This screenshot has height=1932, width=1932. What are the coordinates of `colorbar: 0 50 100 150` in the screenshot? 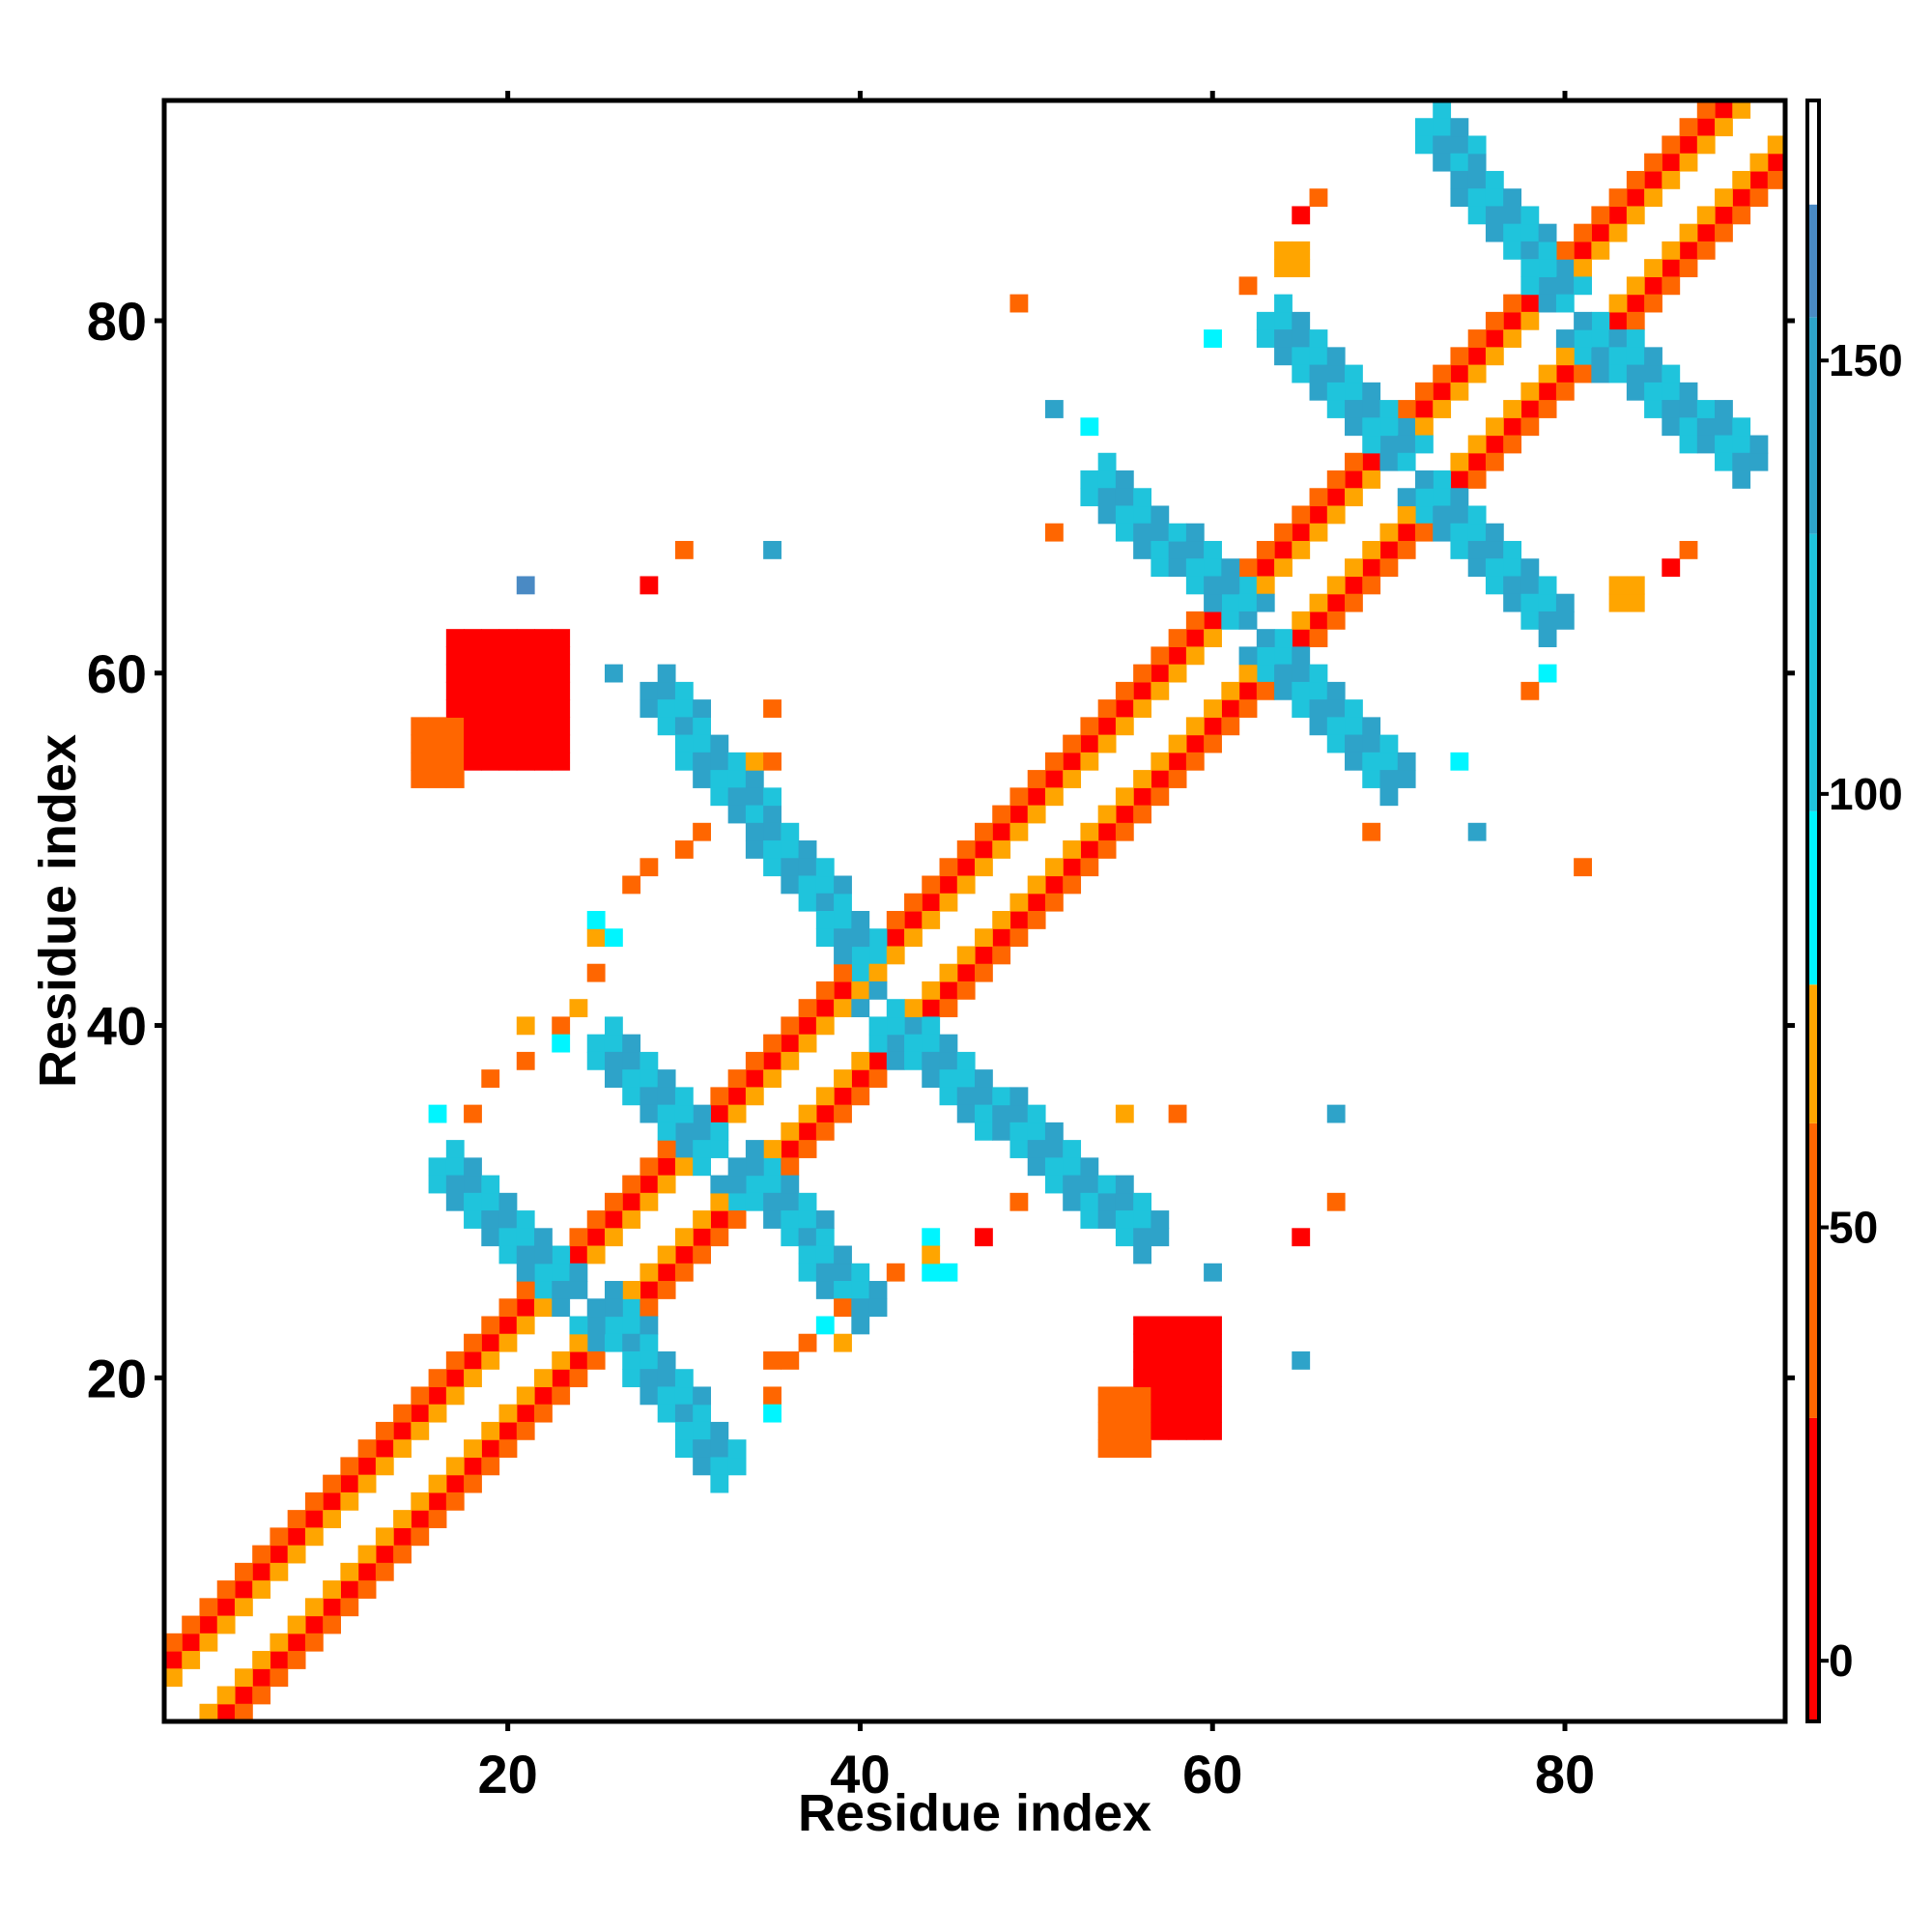 It's located at (1854, 911).